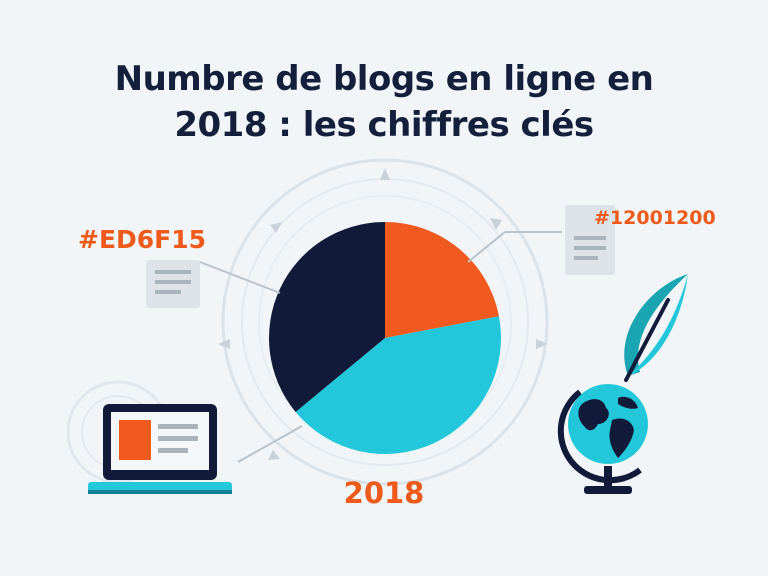  Describe the element at coordinates (149, 437) in the screenshot. I see `laptop-icon` at that location.